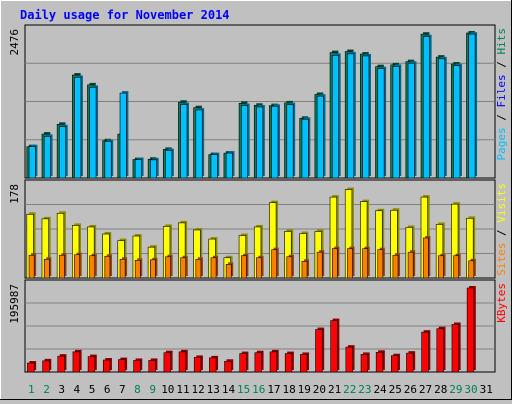 This screenshot has width=512, height=404. What do you see at coordinates (77, 389) in the screenshot?
I see `x-tick-label: 4` at bounding box center [77, 389].